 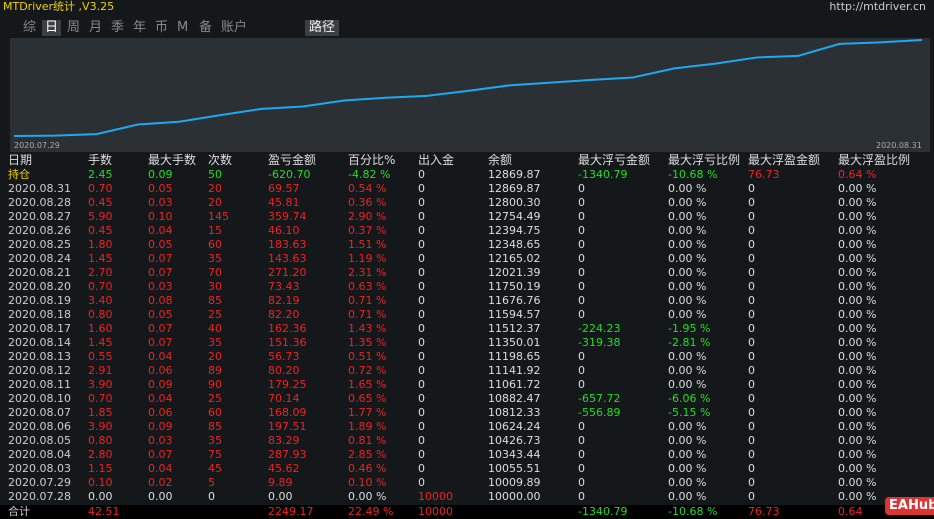 I want to click on tab: 年, so click(x=140, y=27).